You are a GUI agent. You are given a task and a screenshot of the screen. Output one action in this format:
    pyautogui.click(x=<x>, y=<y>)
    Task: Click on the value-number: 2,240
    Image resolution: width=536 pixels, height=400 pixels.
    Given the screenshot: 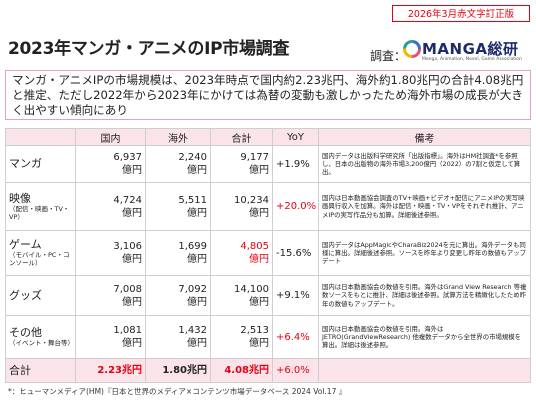 What is the action you would take?
    pyautogui.click(x=192, y=157)
    